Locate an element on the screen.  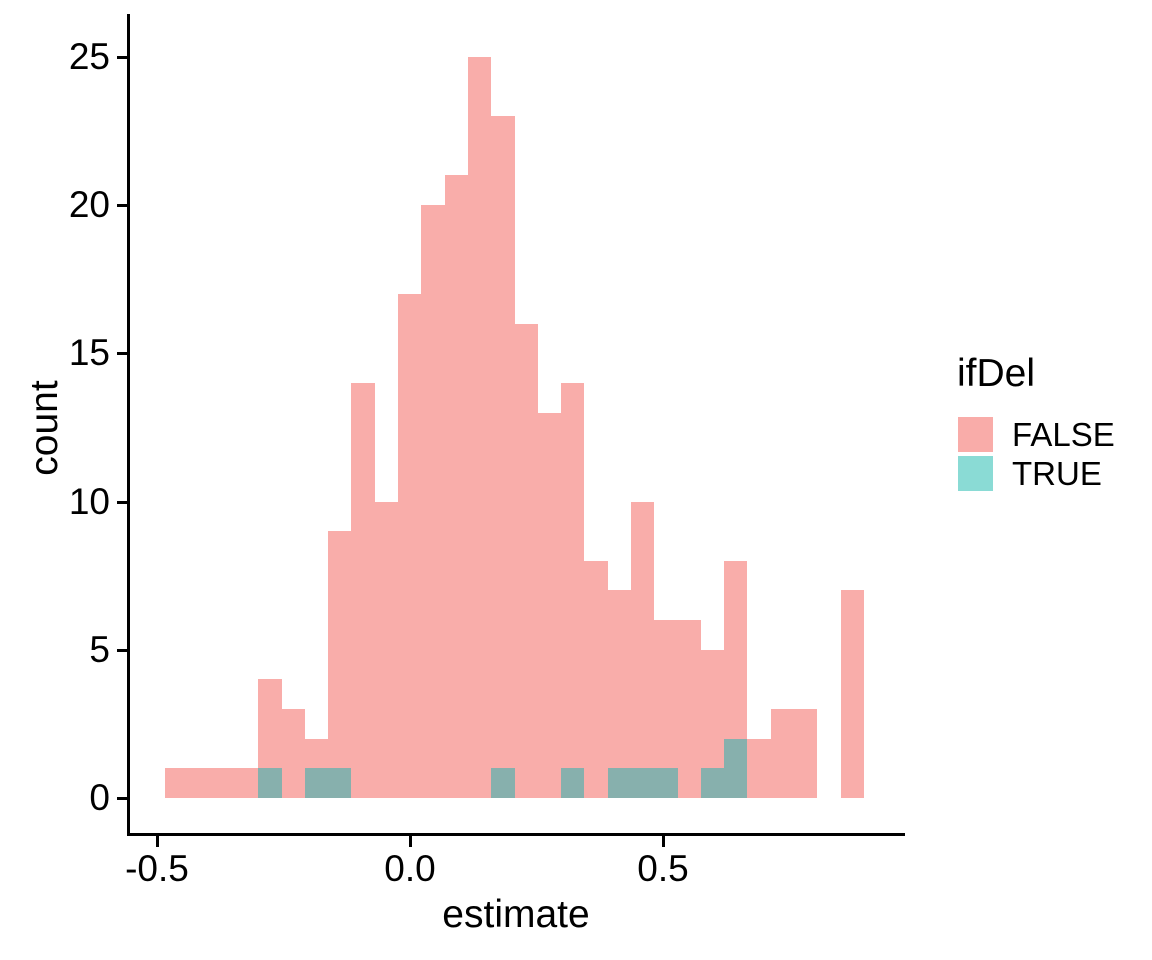
y-axis-title: count is located at coordinates (44, 428).